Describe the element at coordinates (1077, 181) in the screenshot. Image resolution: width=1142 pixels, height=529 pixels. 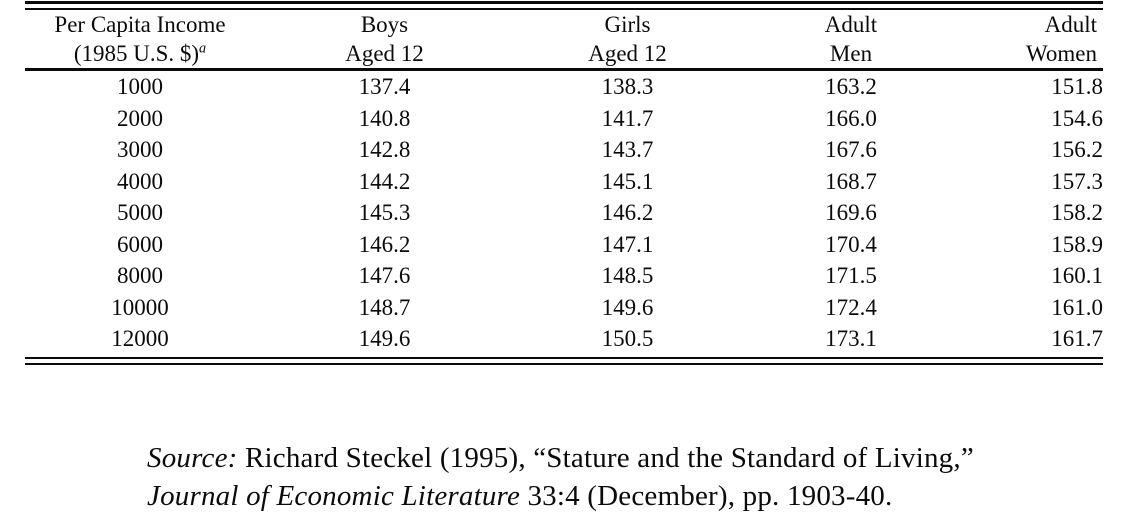
I see `cell-women: 157.3` at that location.